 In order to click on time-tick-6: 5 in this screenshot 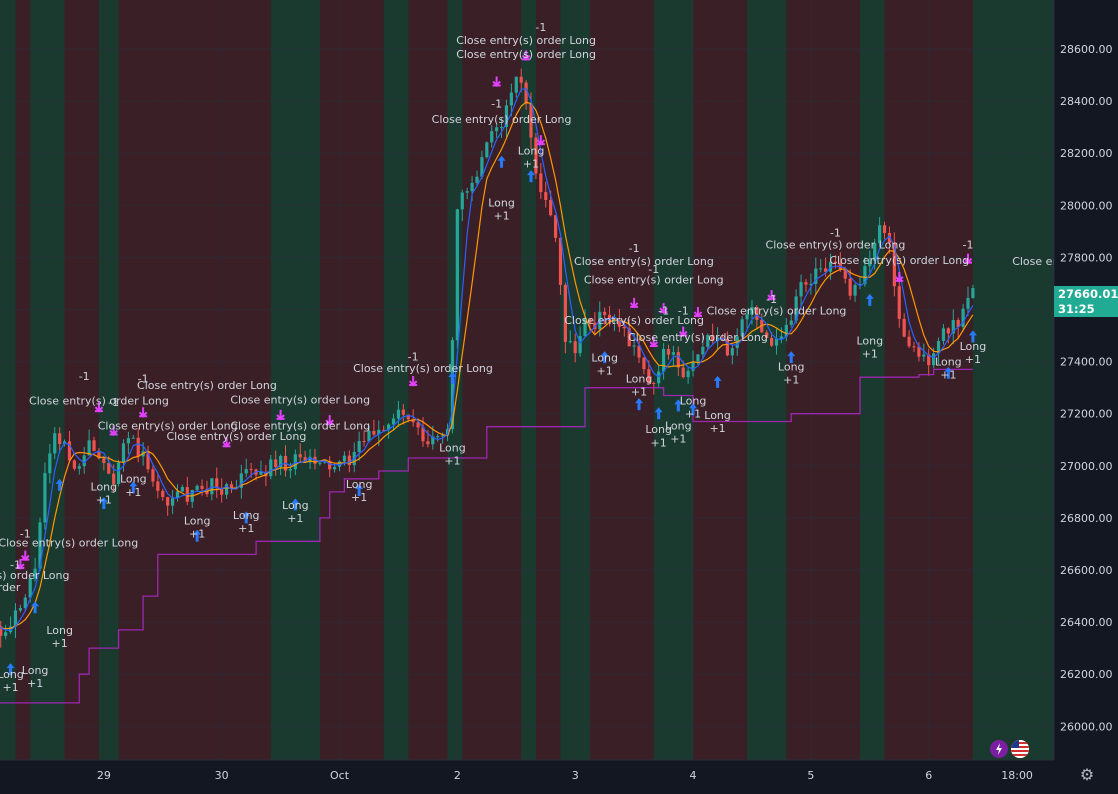, I will do `click(810, 775)`.